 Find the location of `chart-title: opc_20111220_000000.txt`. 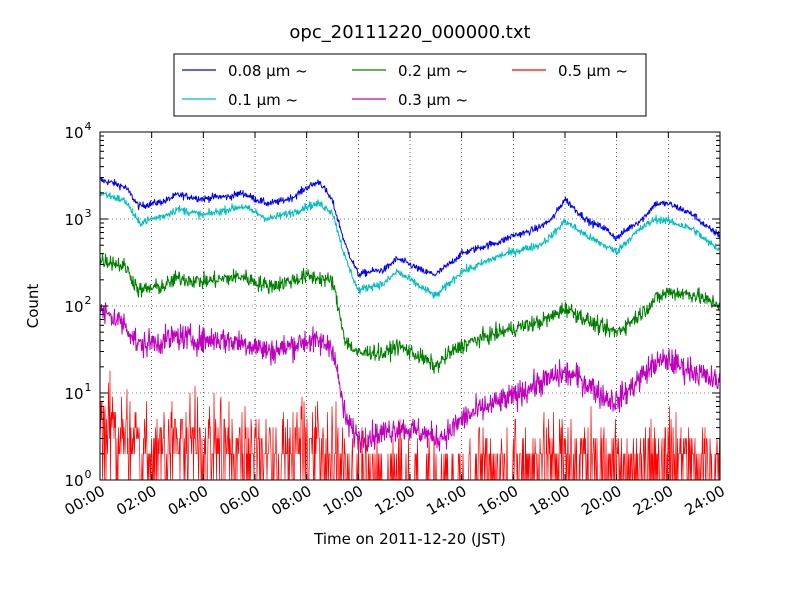

chart-title: opc_20111220_000000.txt is located at coordinates (409, 32).